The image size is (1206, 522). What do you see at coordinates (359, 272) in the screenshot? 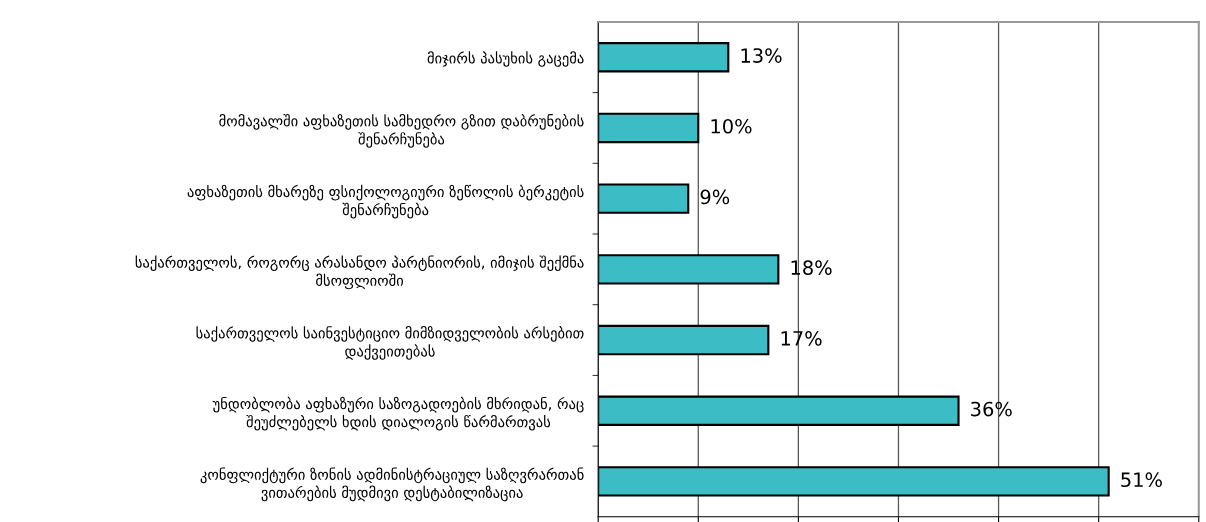
I see `y-tick-label: საქართველოს, როგორც არასანდო პარტნიორის, იმიჯის შექმნა მსოფლიოში` at bounding box center [359, 272].